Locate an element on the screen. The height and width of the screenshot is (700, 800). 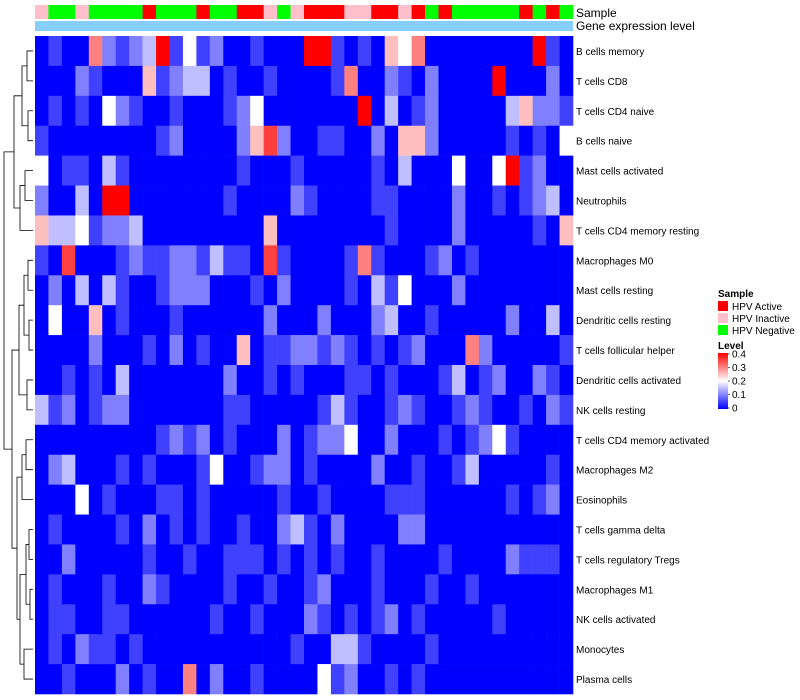
row-label: Mast cells resting is located at coordinates (614, 291).